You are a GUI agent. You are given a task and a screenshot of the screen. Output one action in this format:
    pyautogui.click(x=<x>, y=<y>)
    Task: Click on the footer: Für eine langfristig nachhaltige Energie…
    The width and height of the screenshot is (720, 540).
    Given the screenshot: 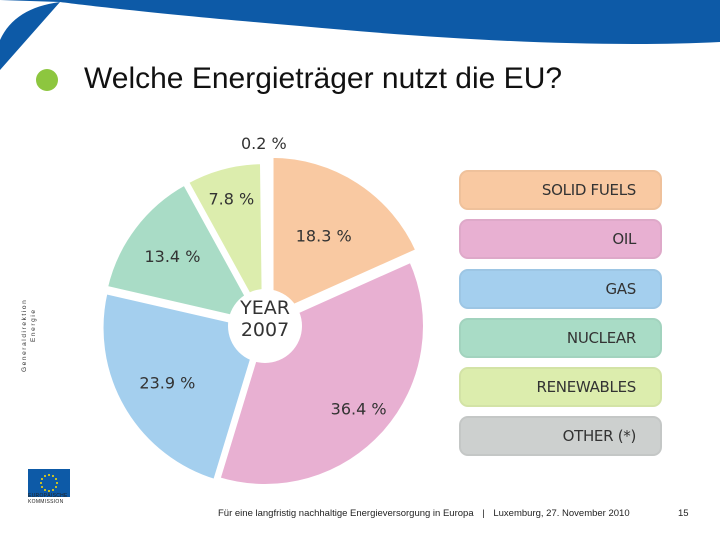 What is the action you would take?
    pyautogui.click(x=427, y=513)
    